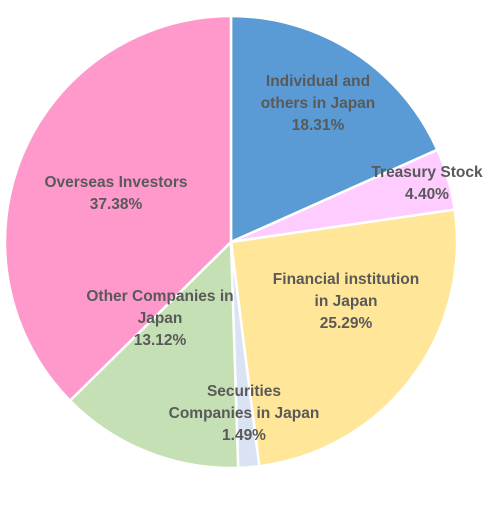  Describe the element at coordinates (244, 391) in the screenshot. I see `slice-name-label: Securities` at that location.